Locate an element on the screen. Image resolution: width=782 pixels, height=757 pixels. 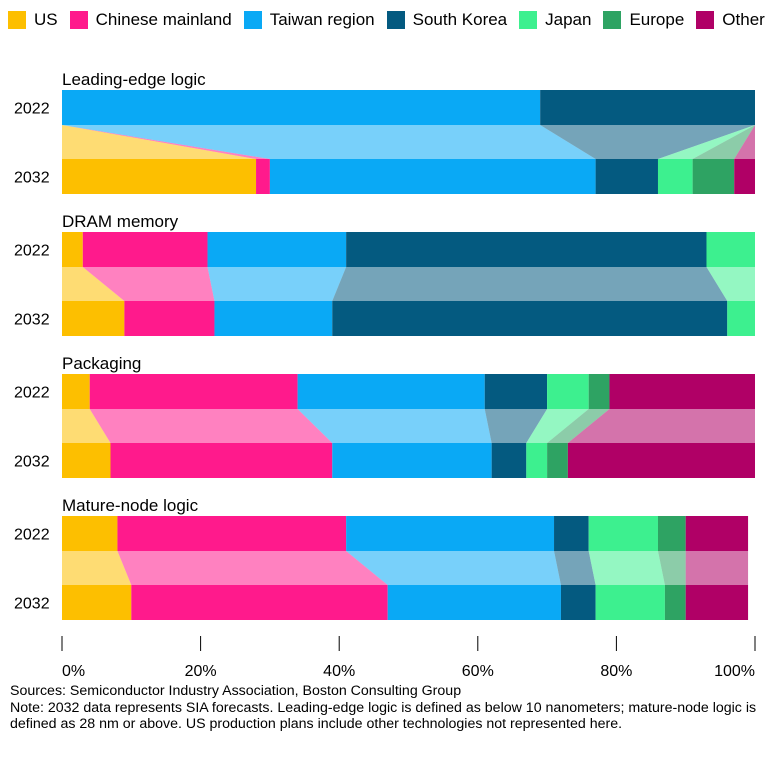
legend-item-south-korea: South Korea is located at coordinates (447, 20).